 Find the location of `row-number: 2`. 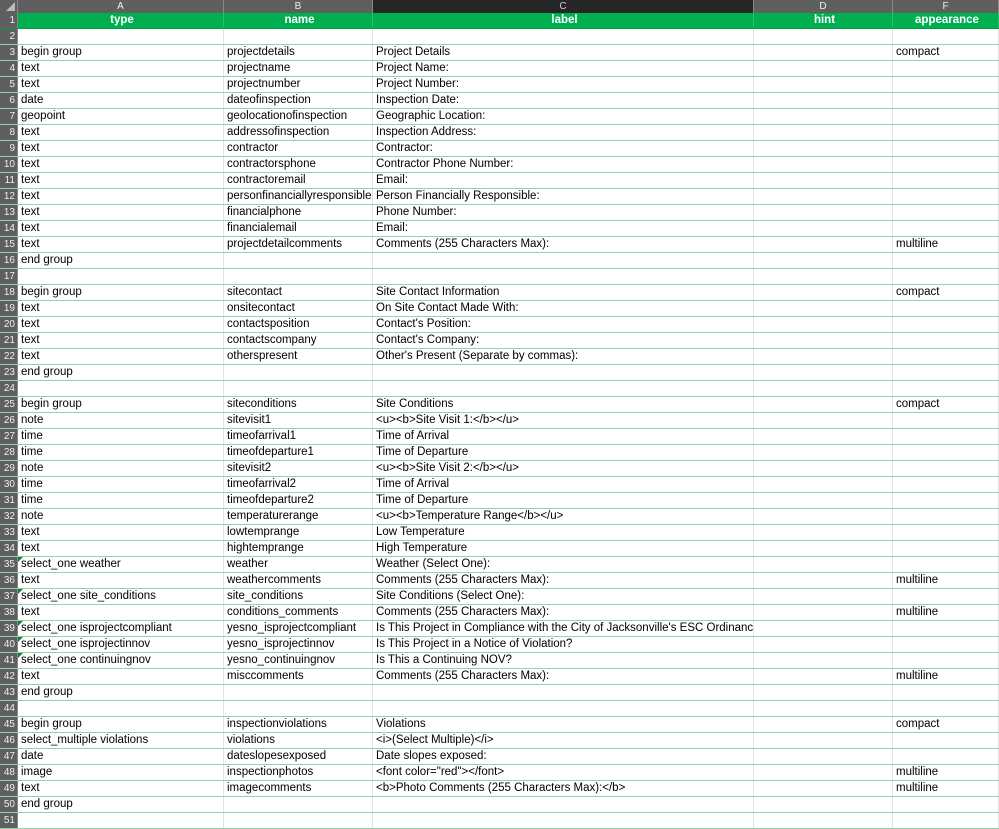

row-number: 2 is located at coordinates (9, 36).